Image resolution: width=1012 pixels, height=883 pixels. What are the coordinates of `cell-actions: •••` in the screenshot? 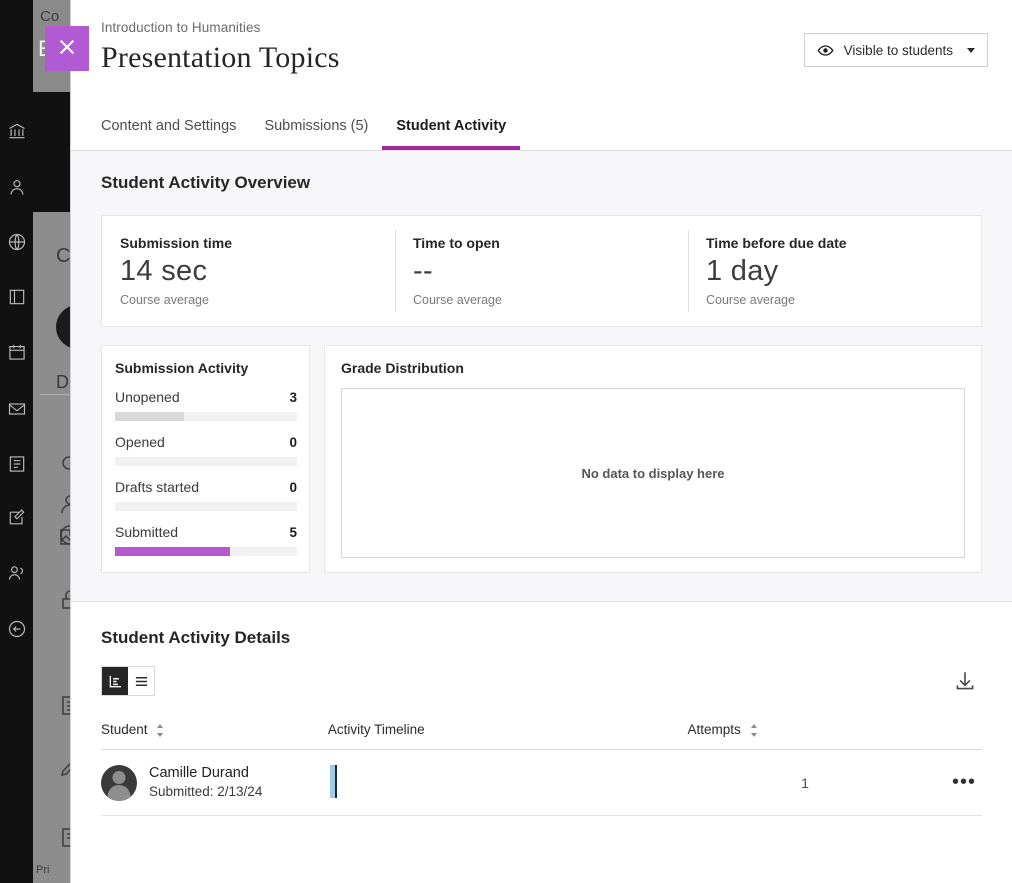 It's located at (952, 783).